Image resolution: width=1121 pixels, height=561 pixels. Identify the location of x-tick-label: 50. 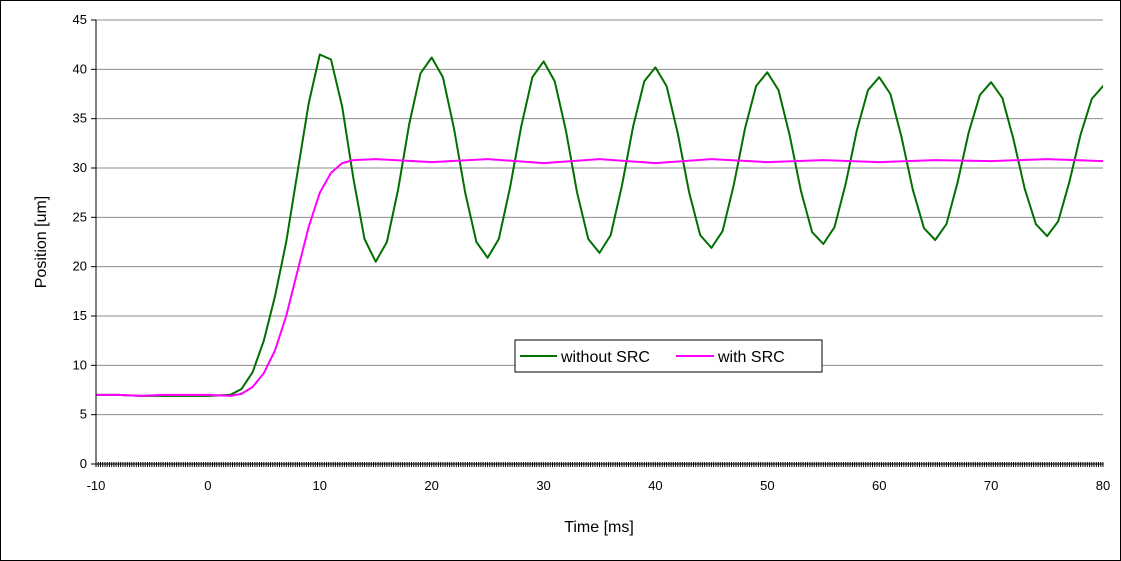
(767, 485).